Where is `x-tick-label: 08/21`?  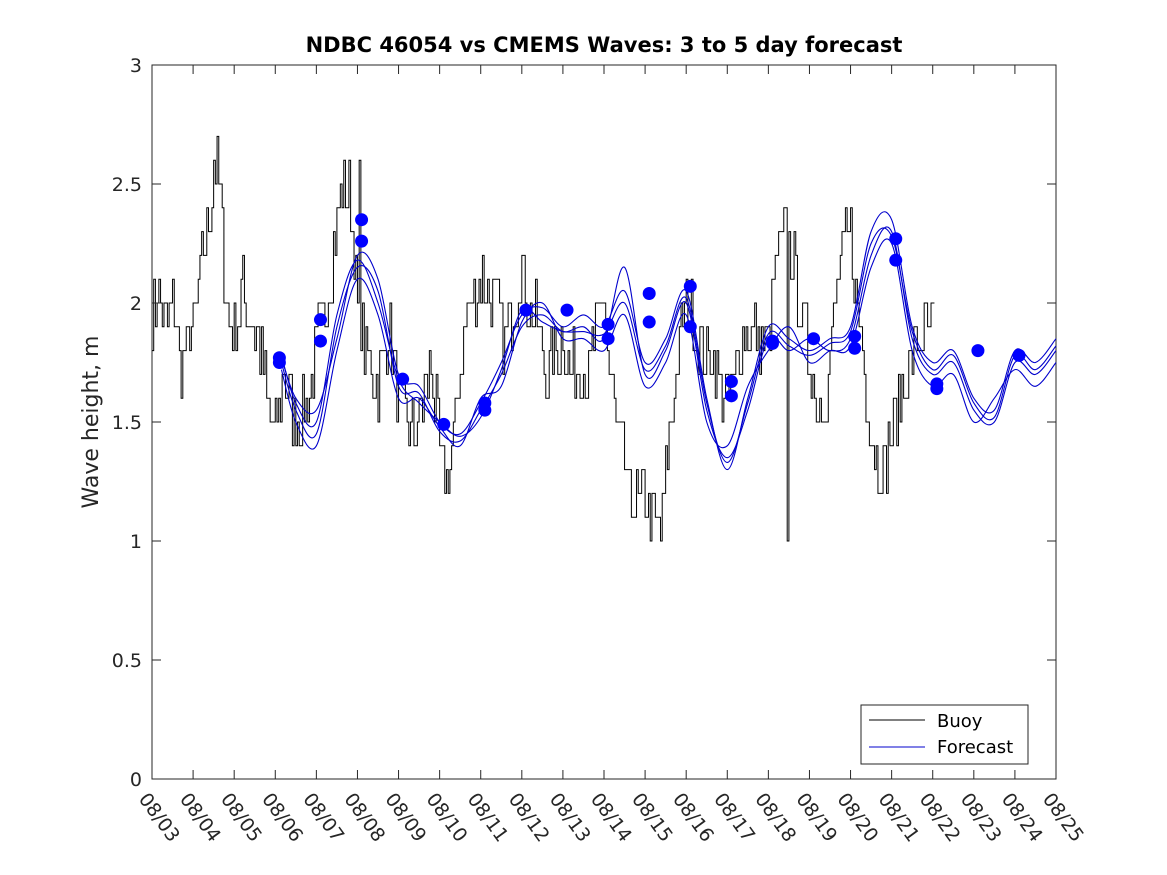 x-tick-label: 08/21 is located at coordinates (899, 817).